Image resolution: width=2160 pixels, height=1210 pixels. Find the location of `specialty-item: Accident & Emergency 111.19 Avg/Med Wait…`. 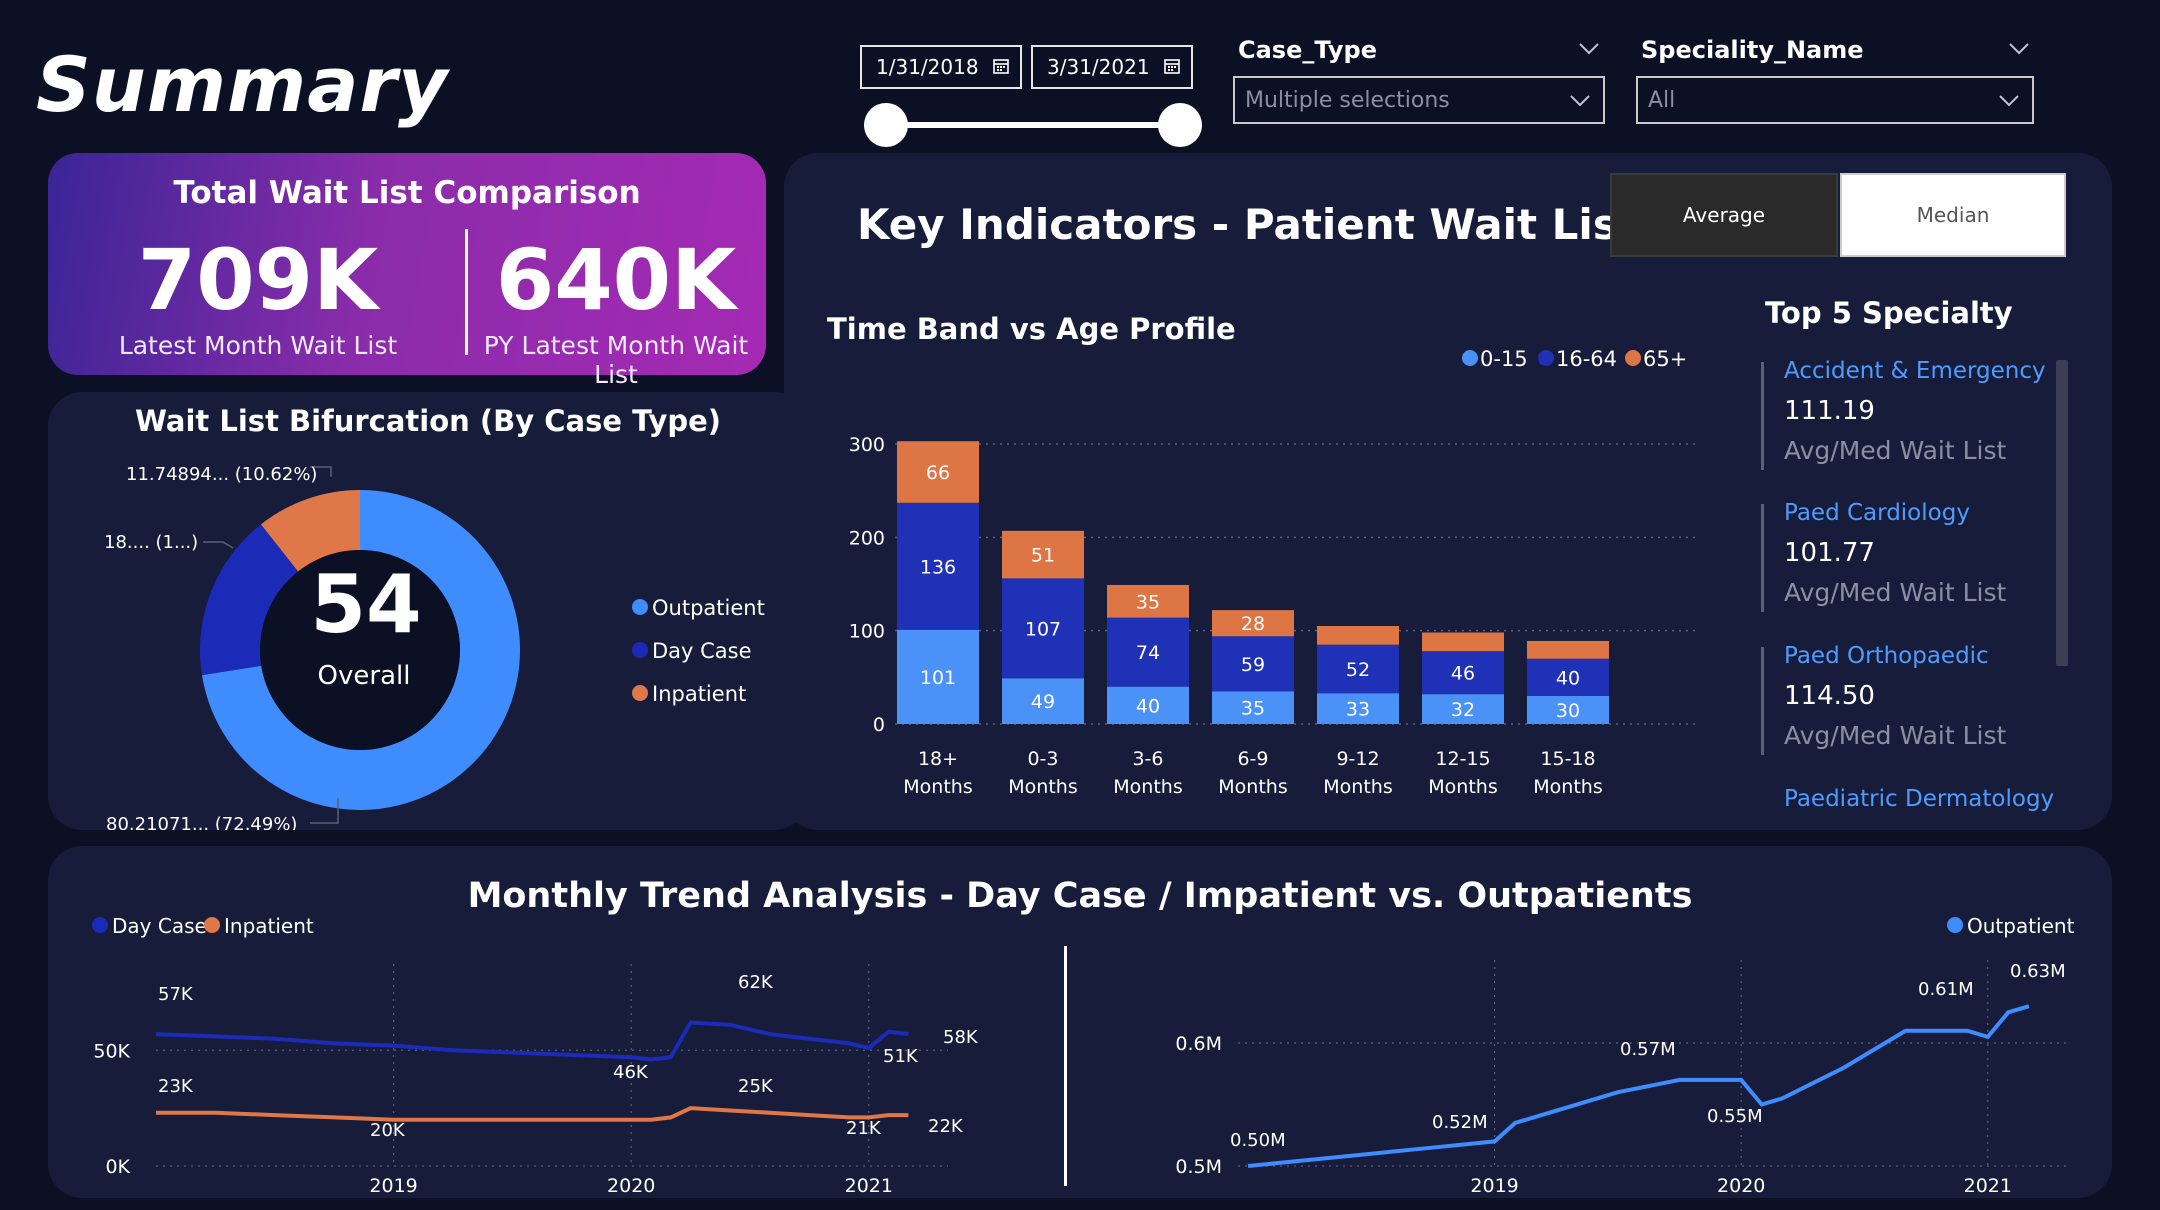

specialty-item: Accident & Emergency 111.19 Avg/Med Wait… is located at coordinates (1912, 414).